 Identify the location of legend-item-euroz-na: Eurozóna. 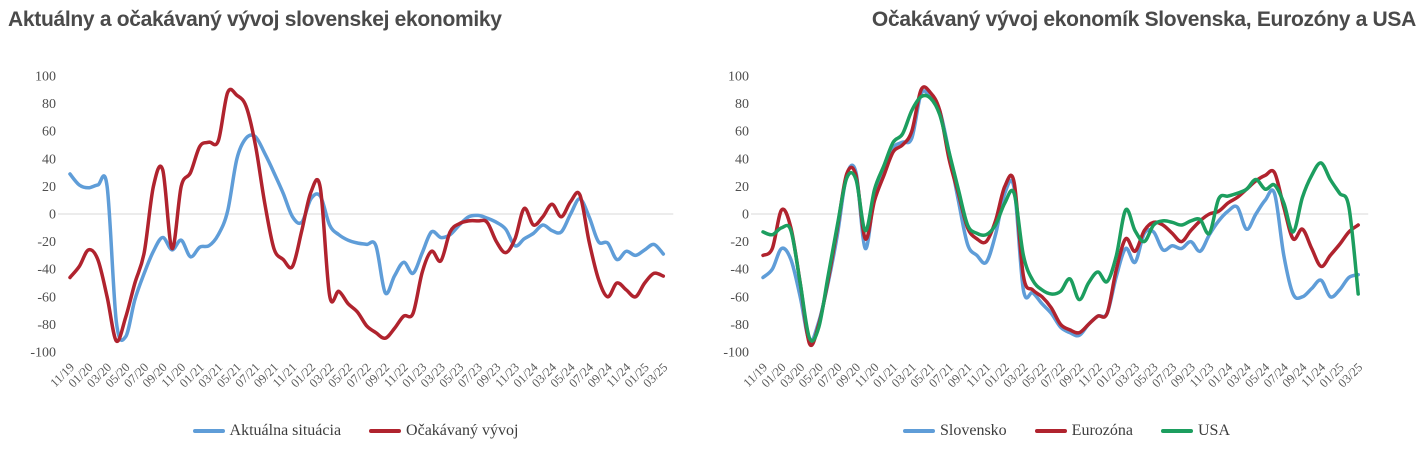
(1083, 431).